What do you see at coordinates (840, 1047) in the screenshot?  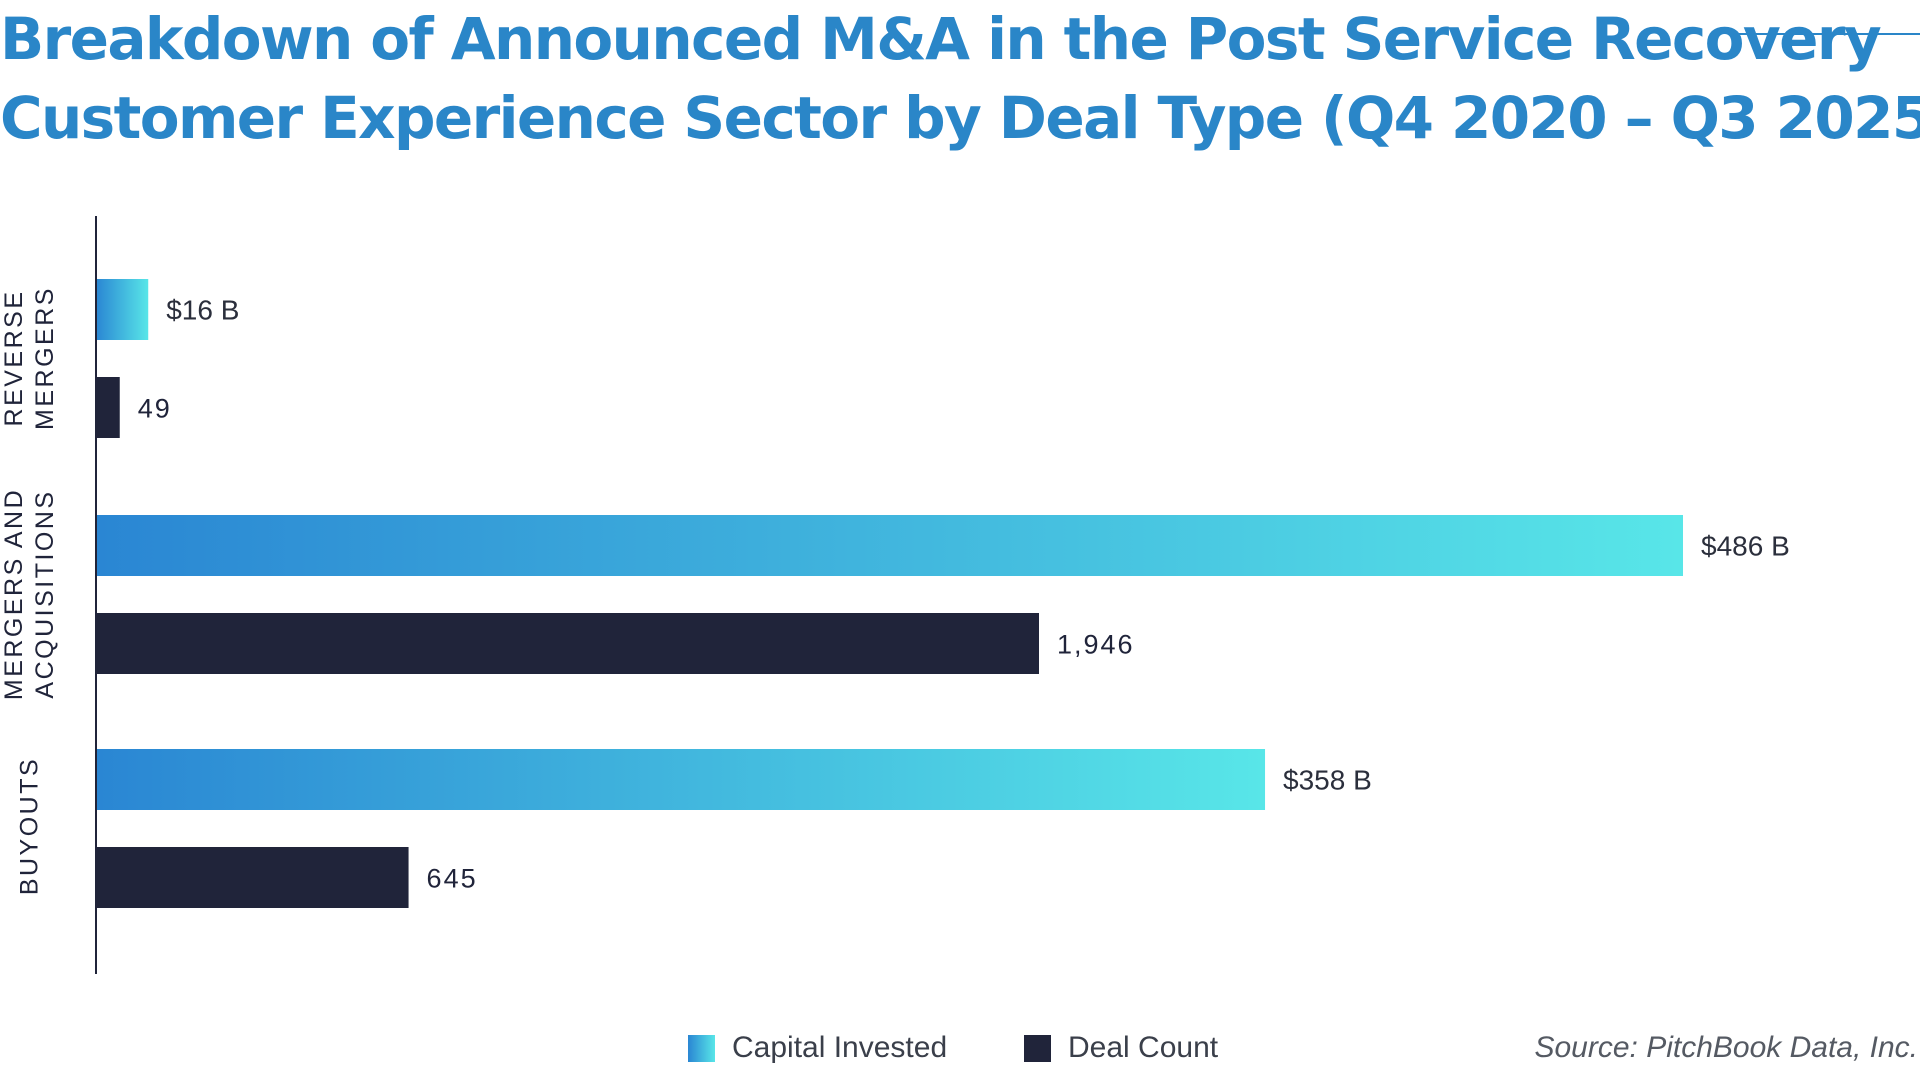 I see `legend-label-capital-invested: Capital Invested` at bounding box center [840, 1047].